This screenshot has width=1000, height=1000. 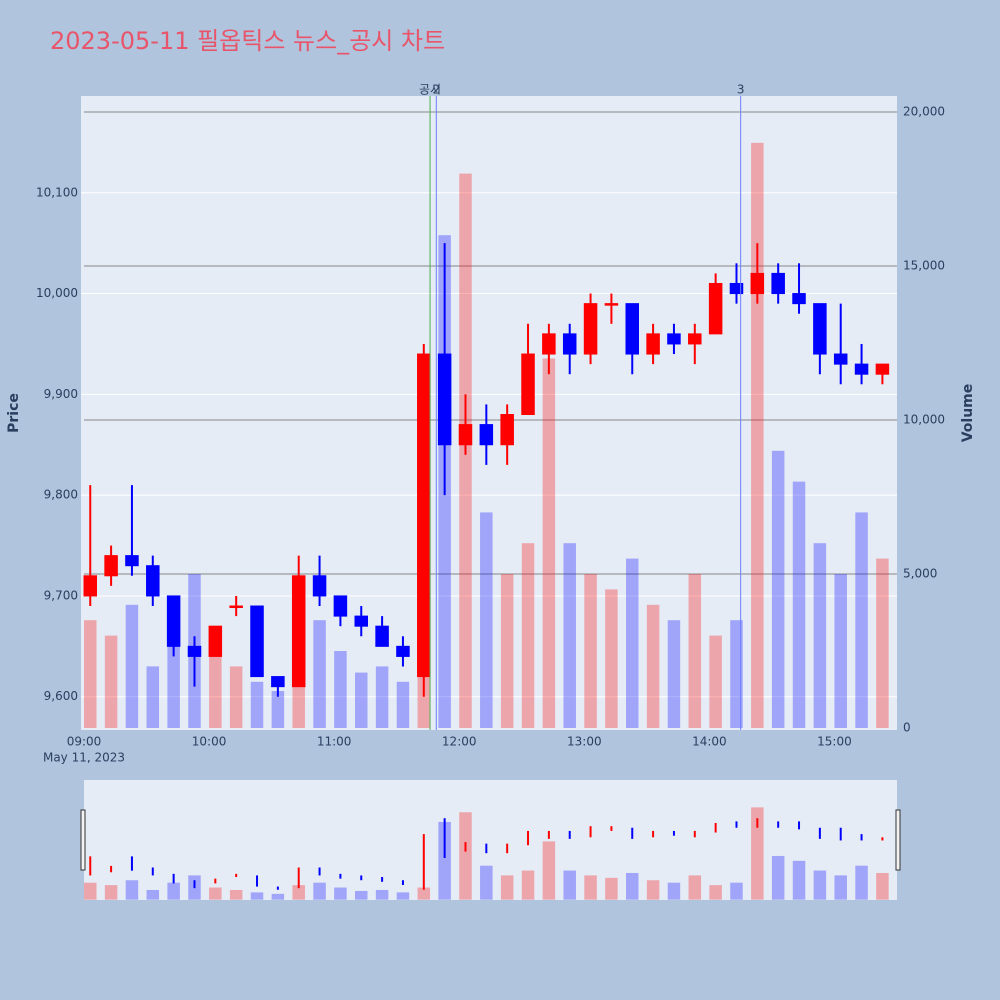 What do you see at coordinates (57, 293) in the screenshot?
I see `y-tick-label: 10,000` at bounding box center [57, 293].